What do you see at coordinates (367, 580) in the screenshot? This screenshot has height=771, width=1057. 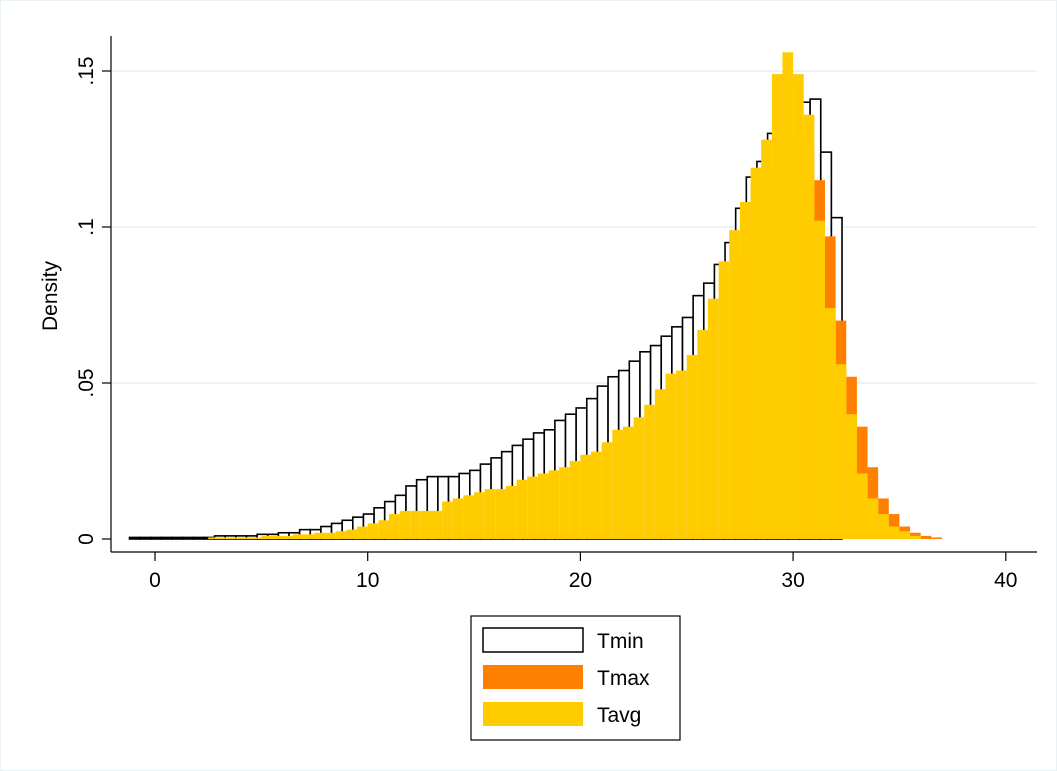 I see `x-tick-label: 10` at bounding box center [367, 580].